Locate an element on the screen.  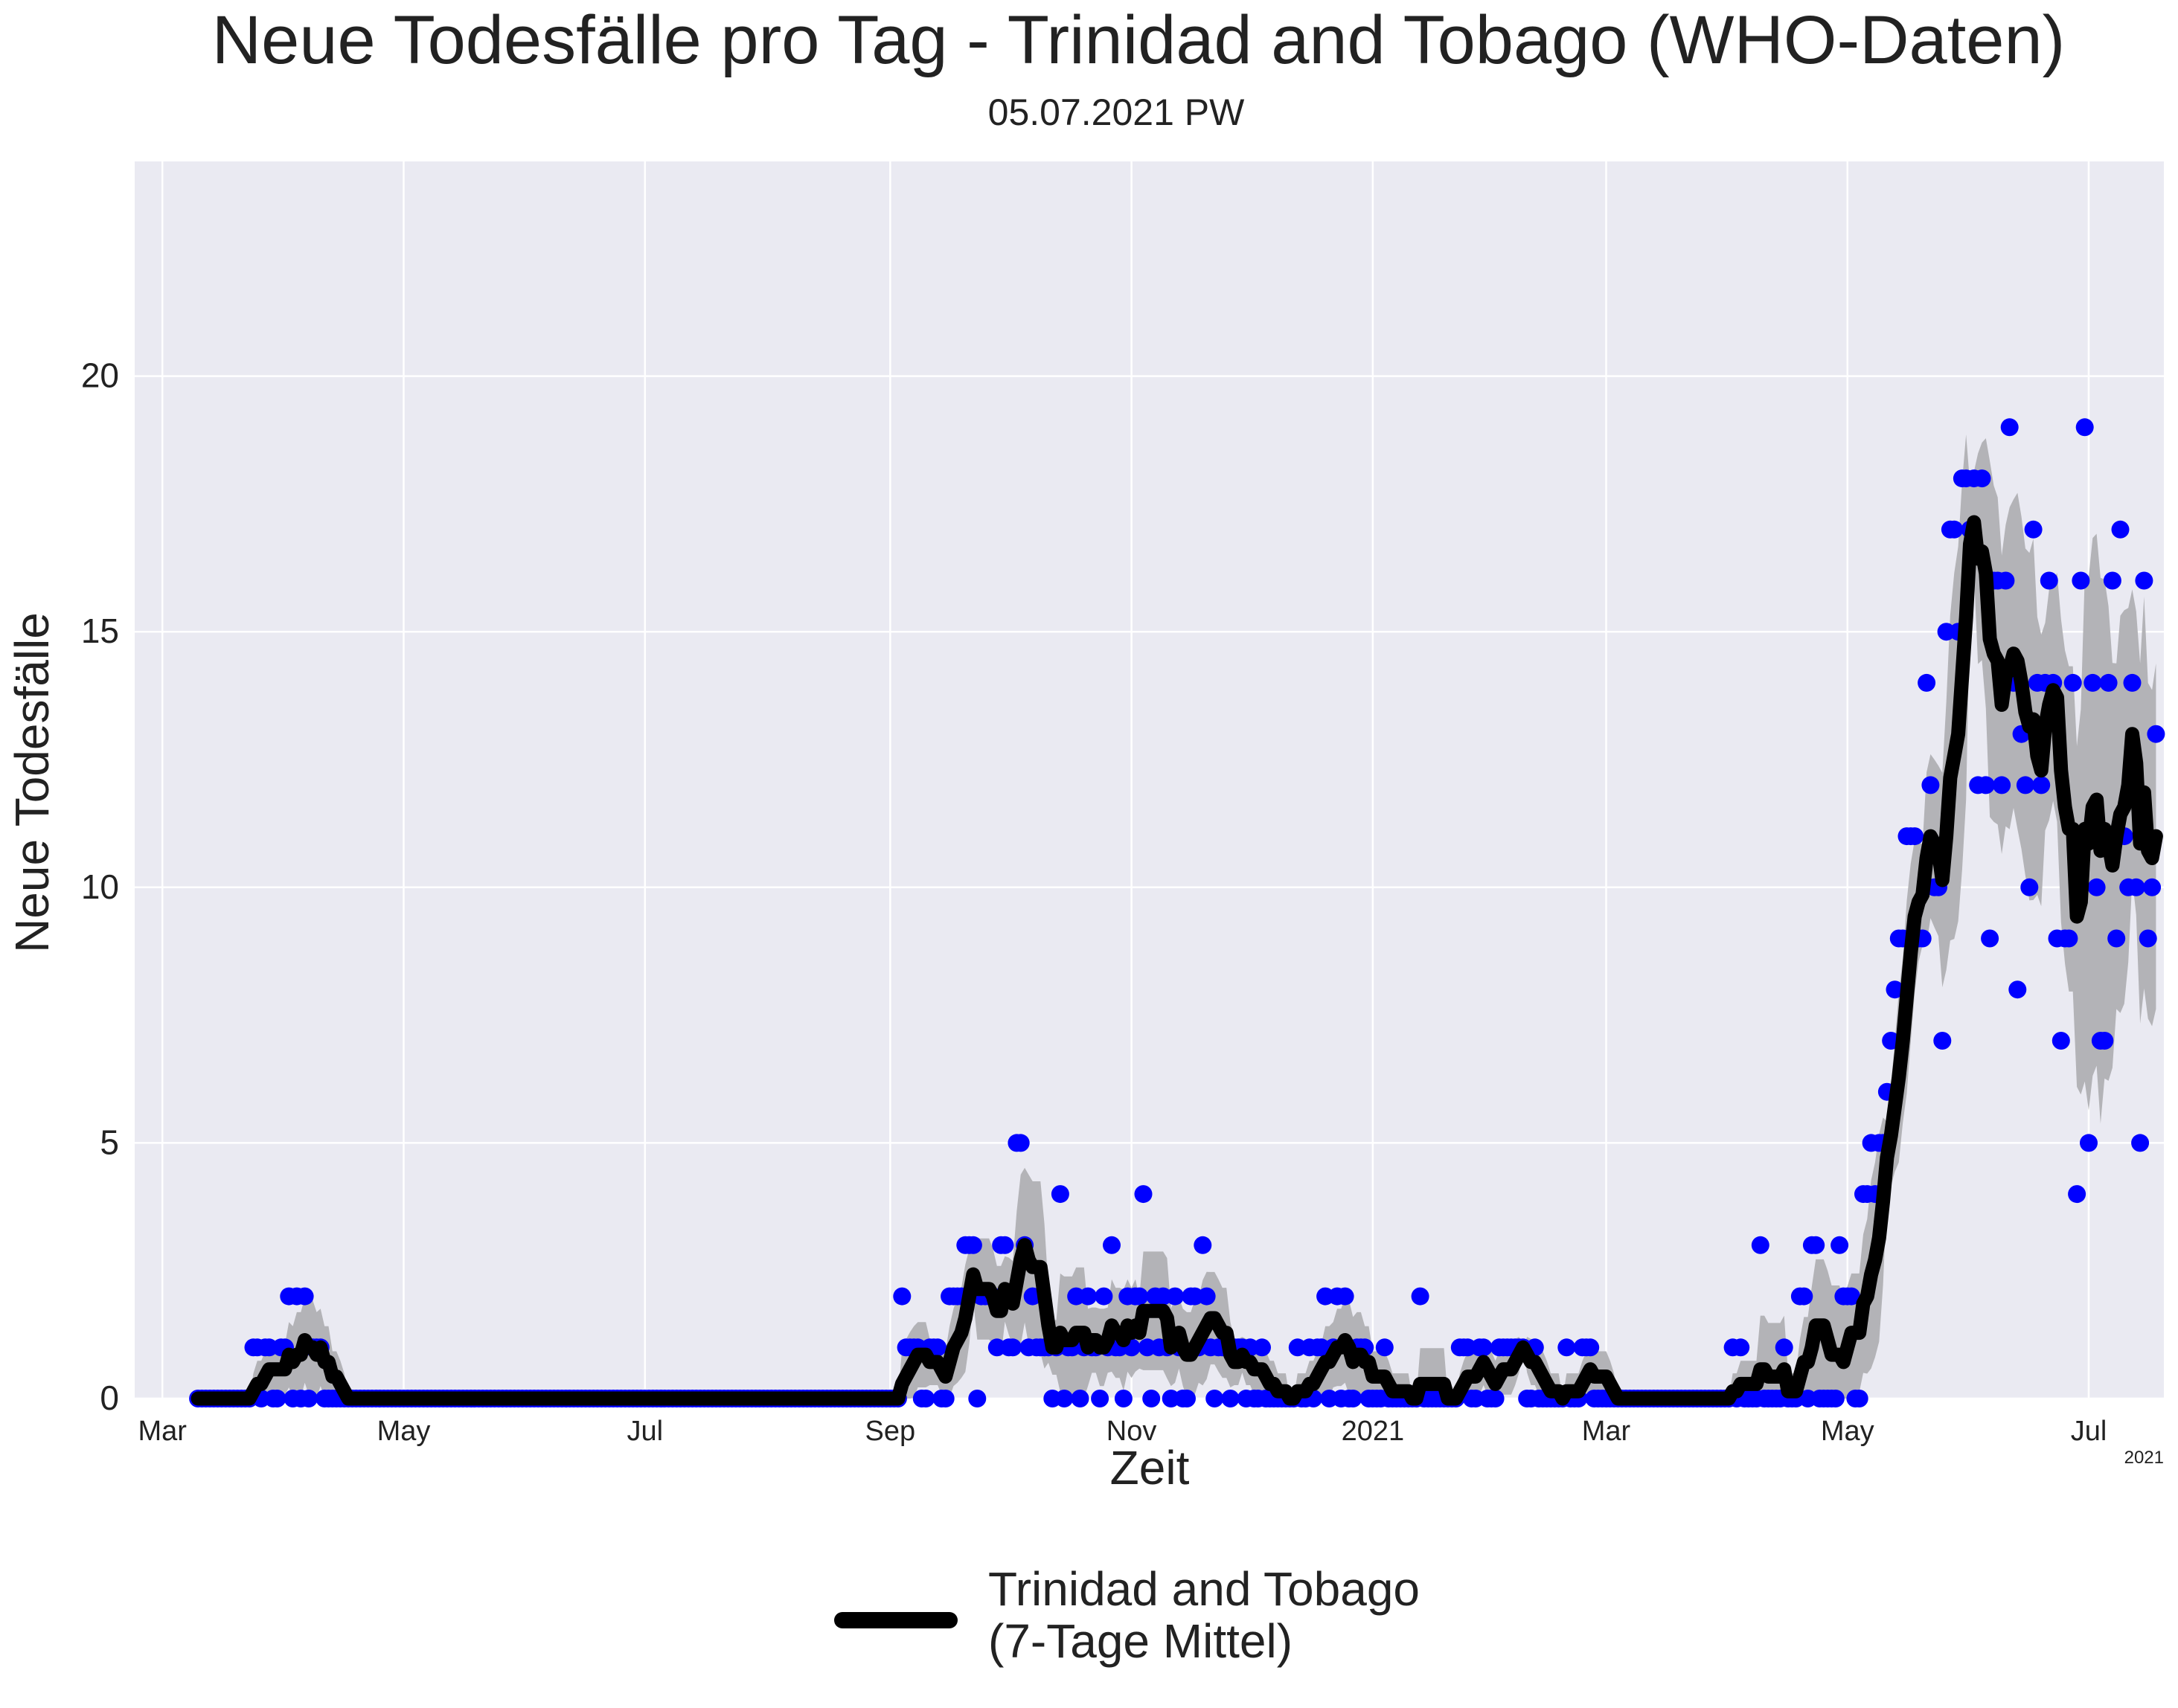
y-tick-label: 5 is located at coordinates (109, 1142).